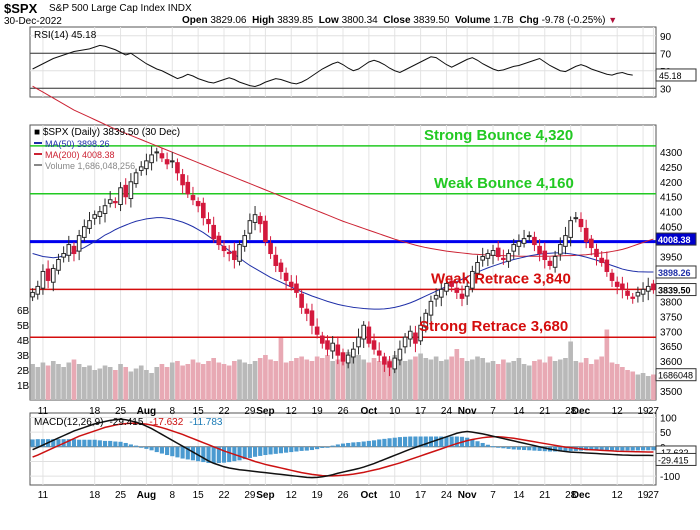  Describe the element at coordinates (571, 411) in the screenshot. I see `x-tick-label: 28` at that location.